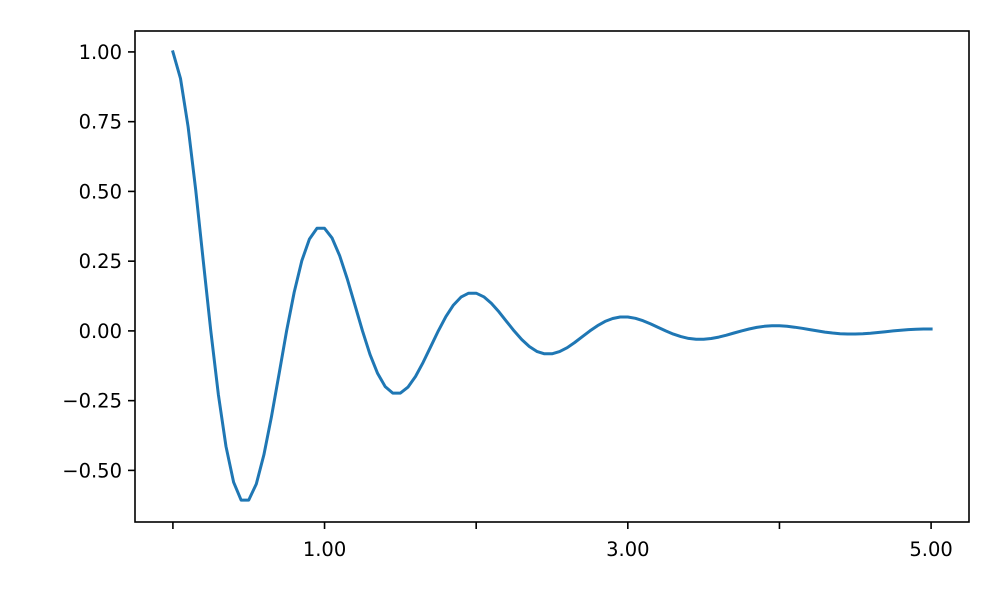 This screenshot has height=600, width=1000. I want to click on y-tick-label: 0.50, so click(100, 191).